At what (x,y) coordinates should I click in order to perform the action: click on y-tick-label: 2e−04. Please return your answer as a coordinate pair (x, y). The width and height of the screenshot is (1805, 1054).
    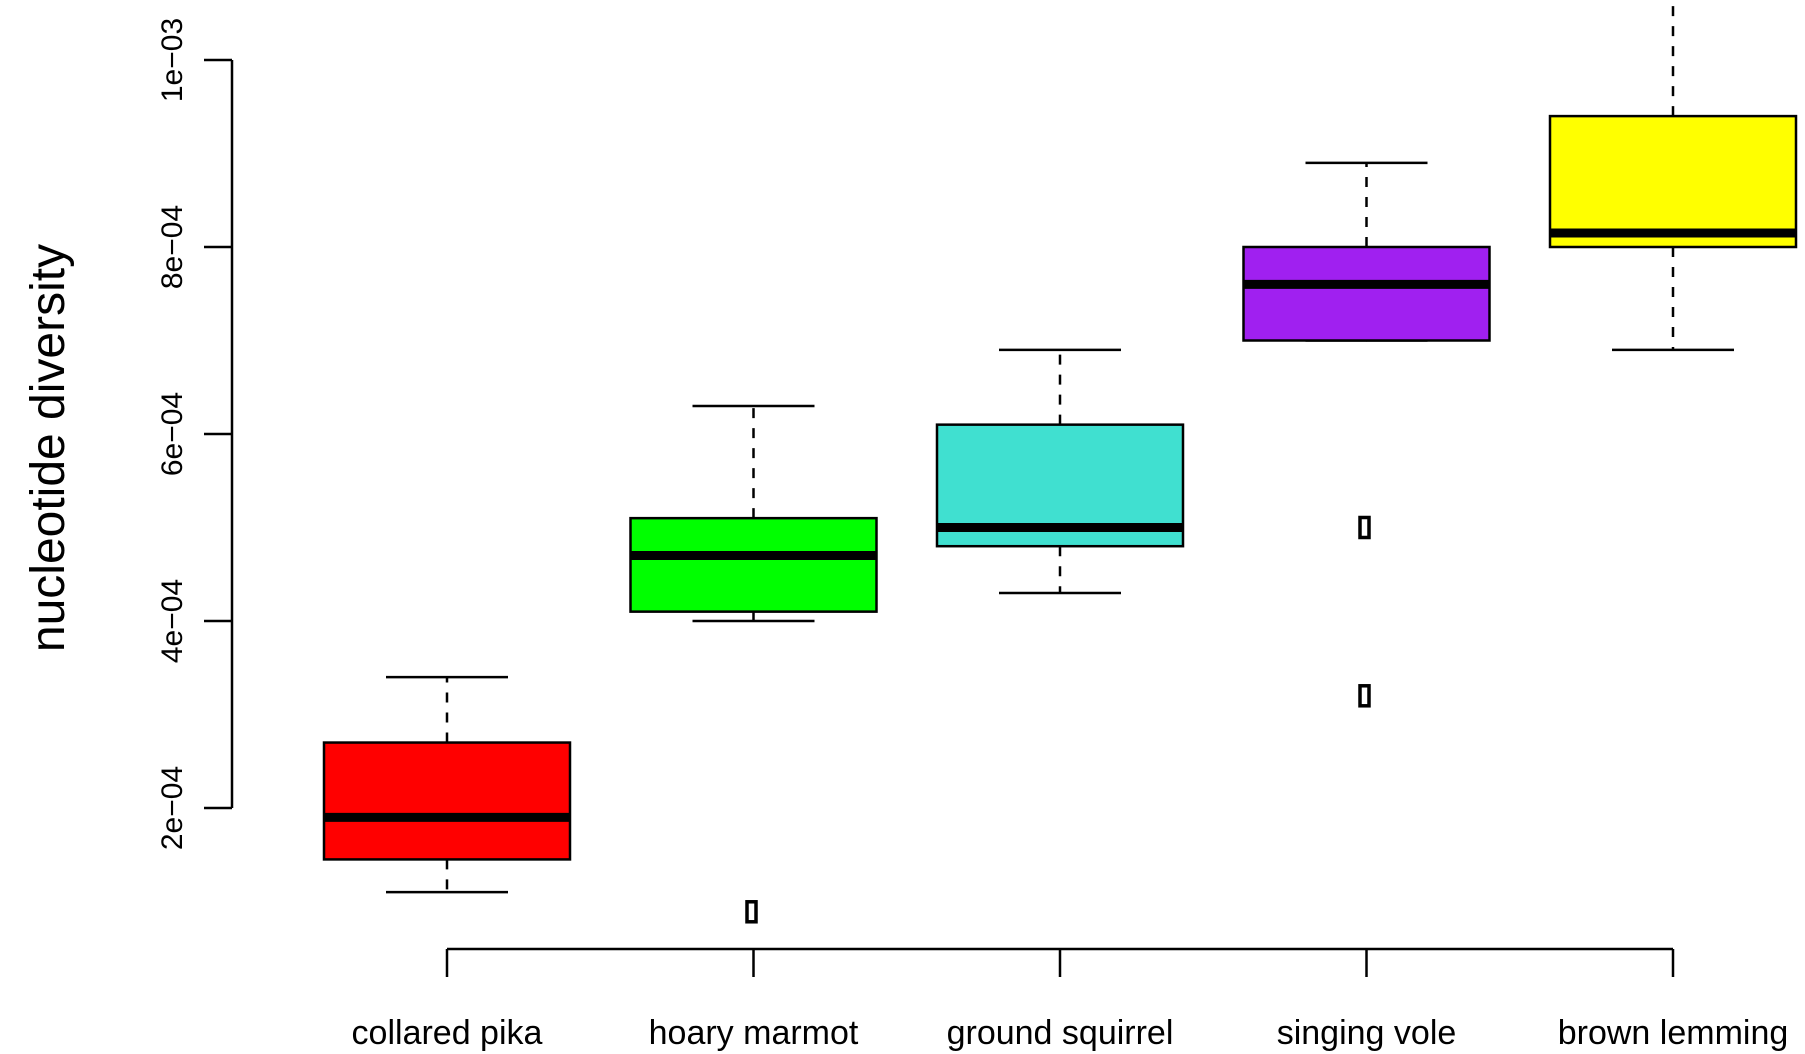
    Looking at the image, I should click on (172, 808).